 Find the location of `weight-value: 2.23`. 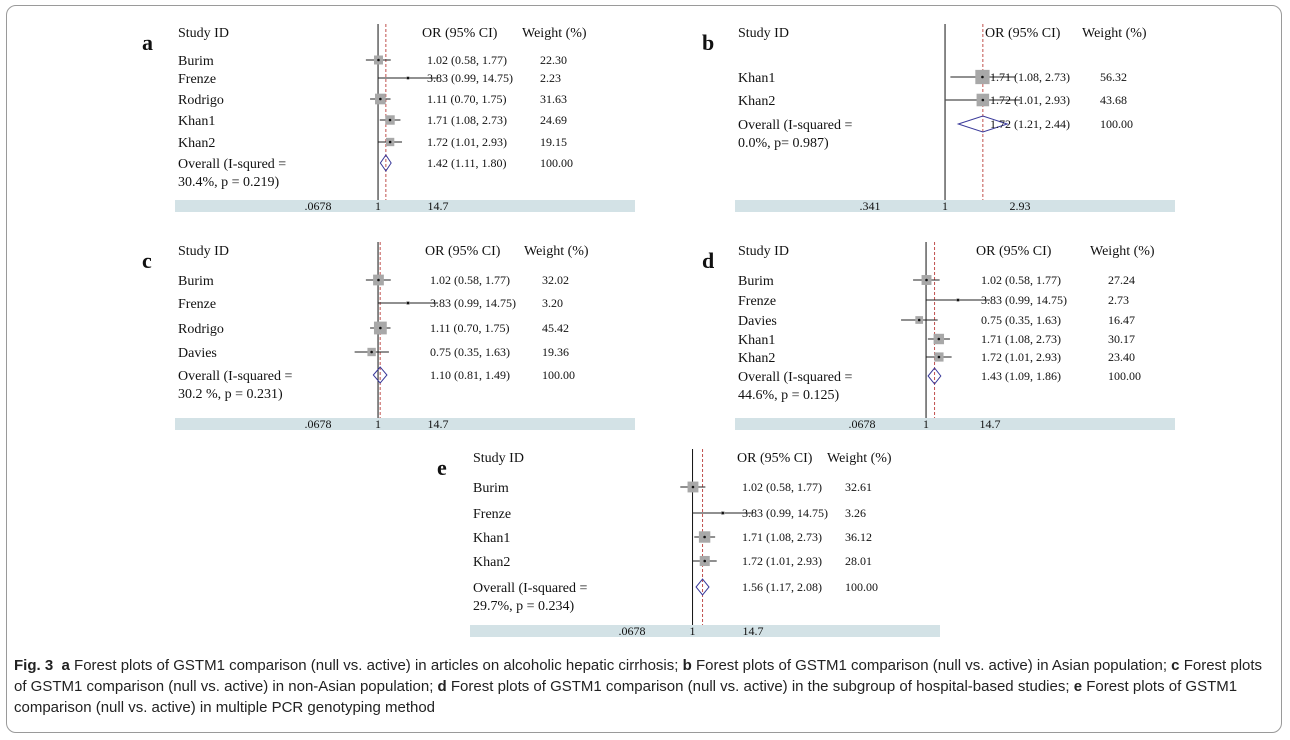

weight-value: 2.23 is located at coordinates (550, 78).